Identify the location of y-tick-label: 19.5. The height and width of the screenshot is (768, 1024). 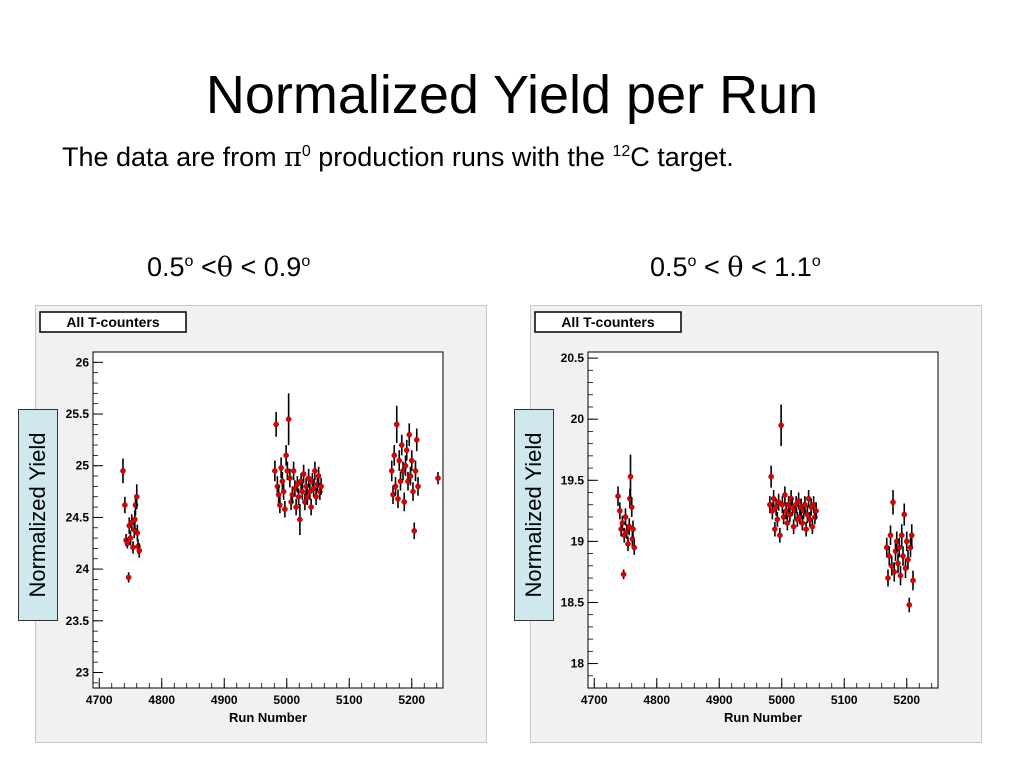
(573, 480).